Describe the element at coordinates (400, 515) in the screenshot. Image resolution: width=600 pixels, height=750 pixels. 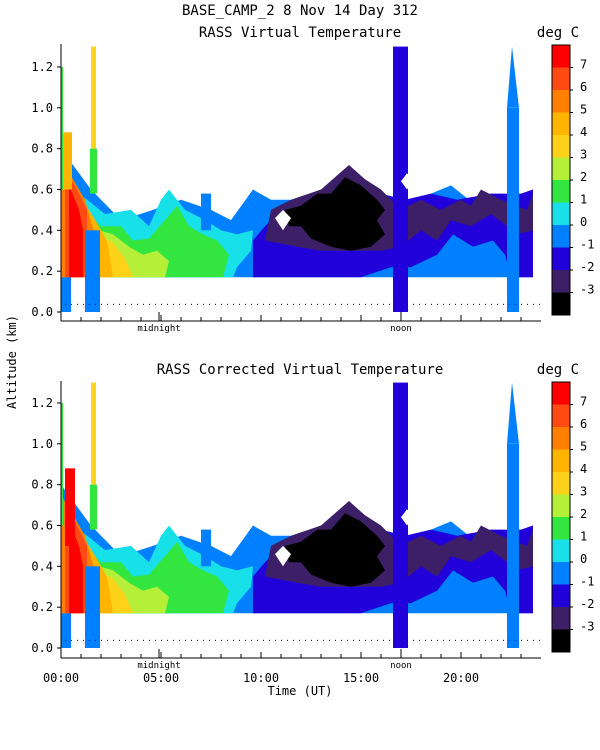
I see `spike-noon` at that location.